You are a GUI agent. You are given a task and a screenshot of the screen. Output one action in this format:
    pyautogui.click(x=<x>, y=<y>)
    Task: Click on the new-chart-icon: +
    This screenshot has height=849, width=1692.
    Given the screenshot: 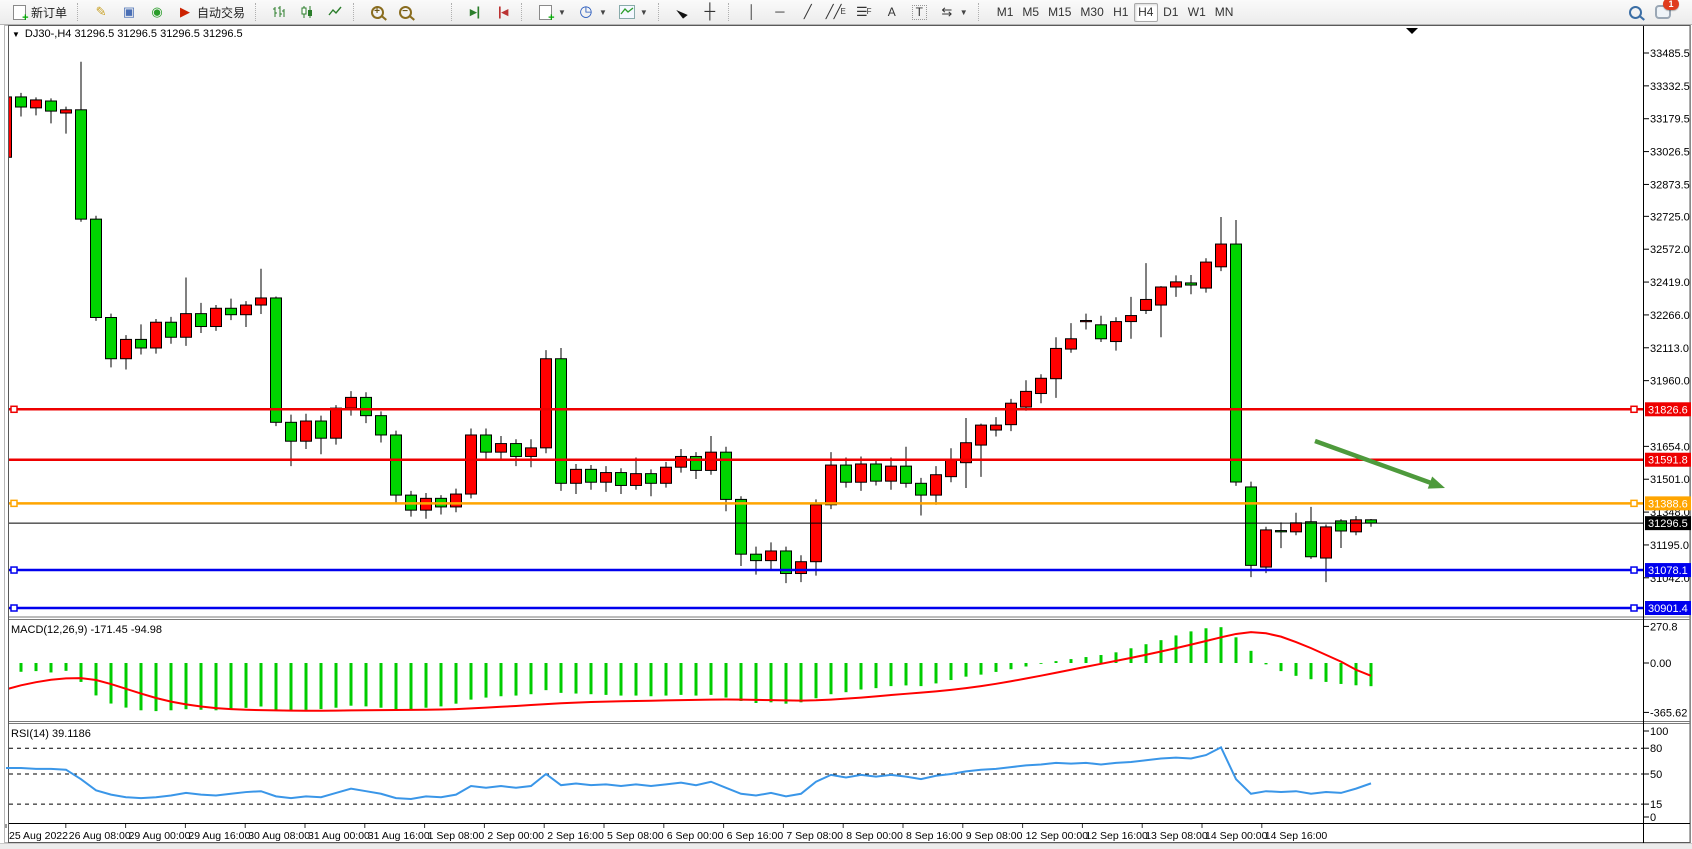 What is the action you would take?
    pyautogui.click(x=546, y=13)
    